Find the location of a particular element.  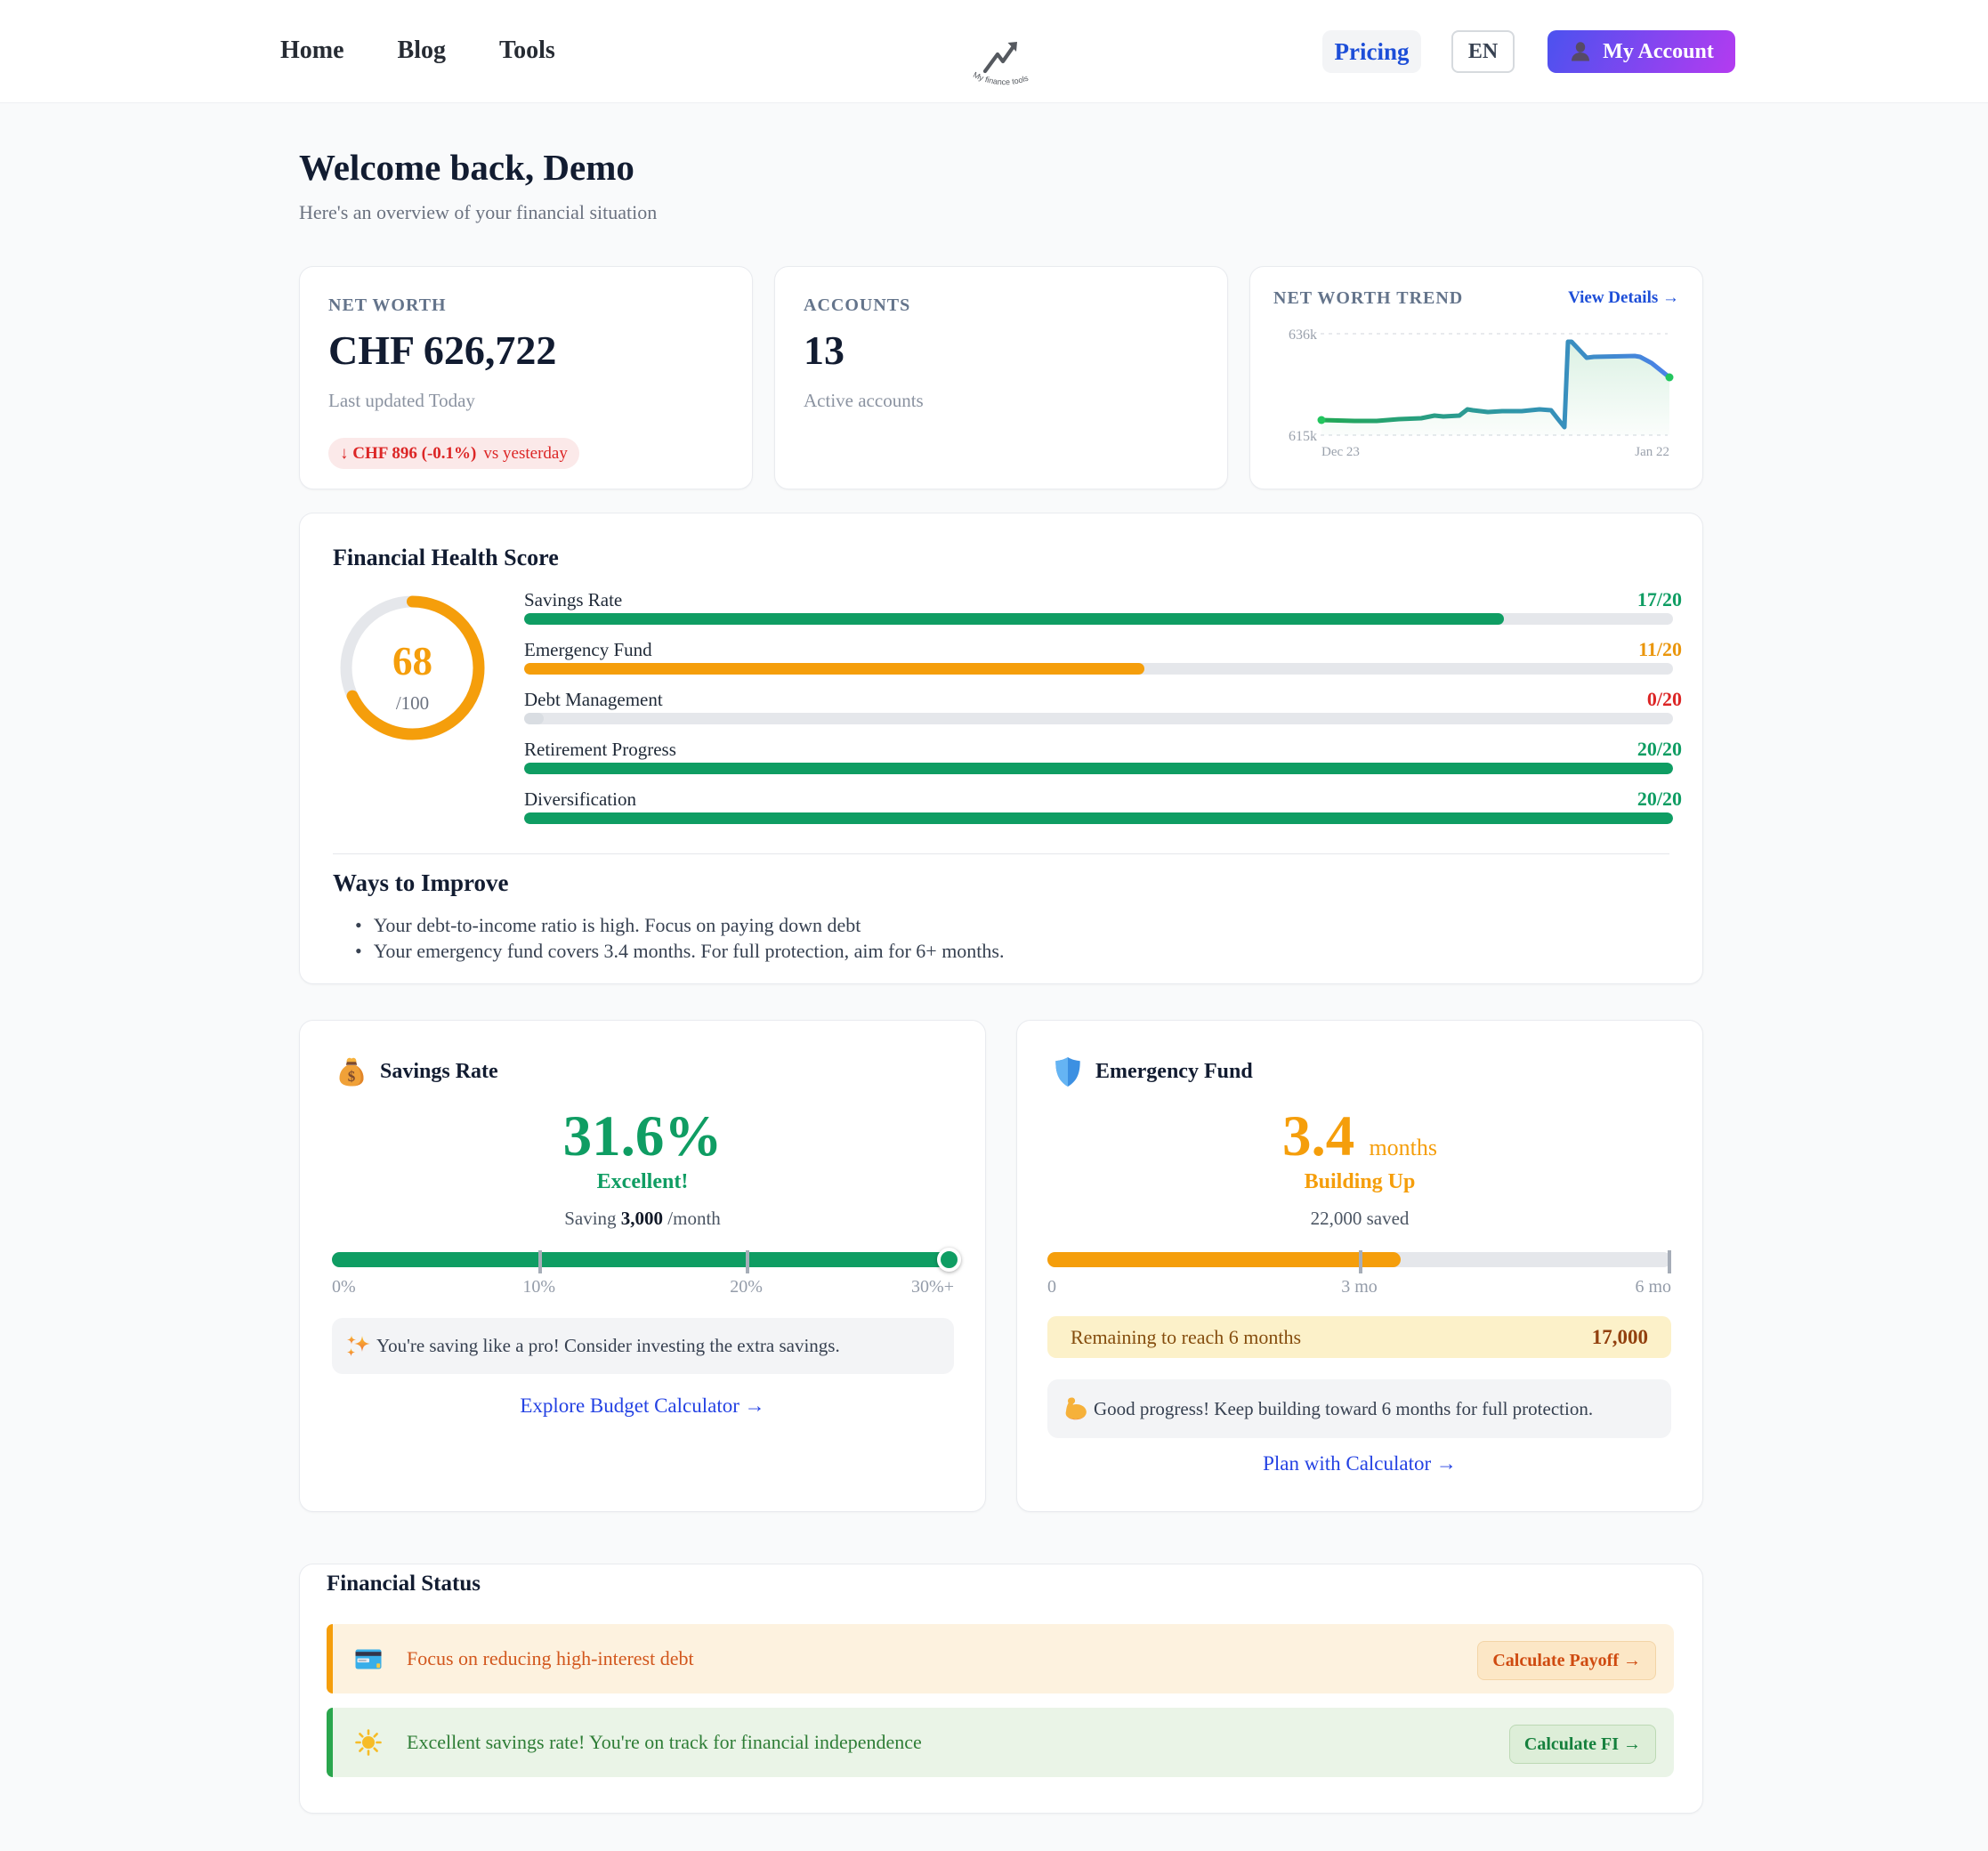

svg-text: 615k is located at coordinates (1303, 436).